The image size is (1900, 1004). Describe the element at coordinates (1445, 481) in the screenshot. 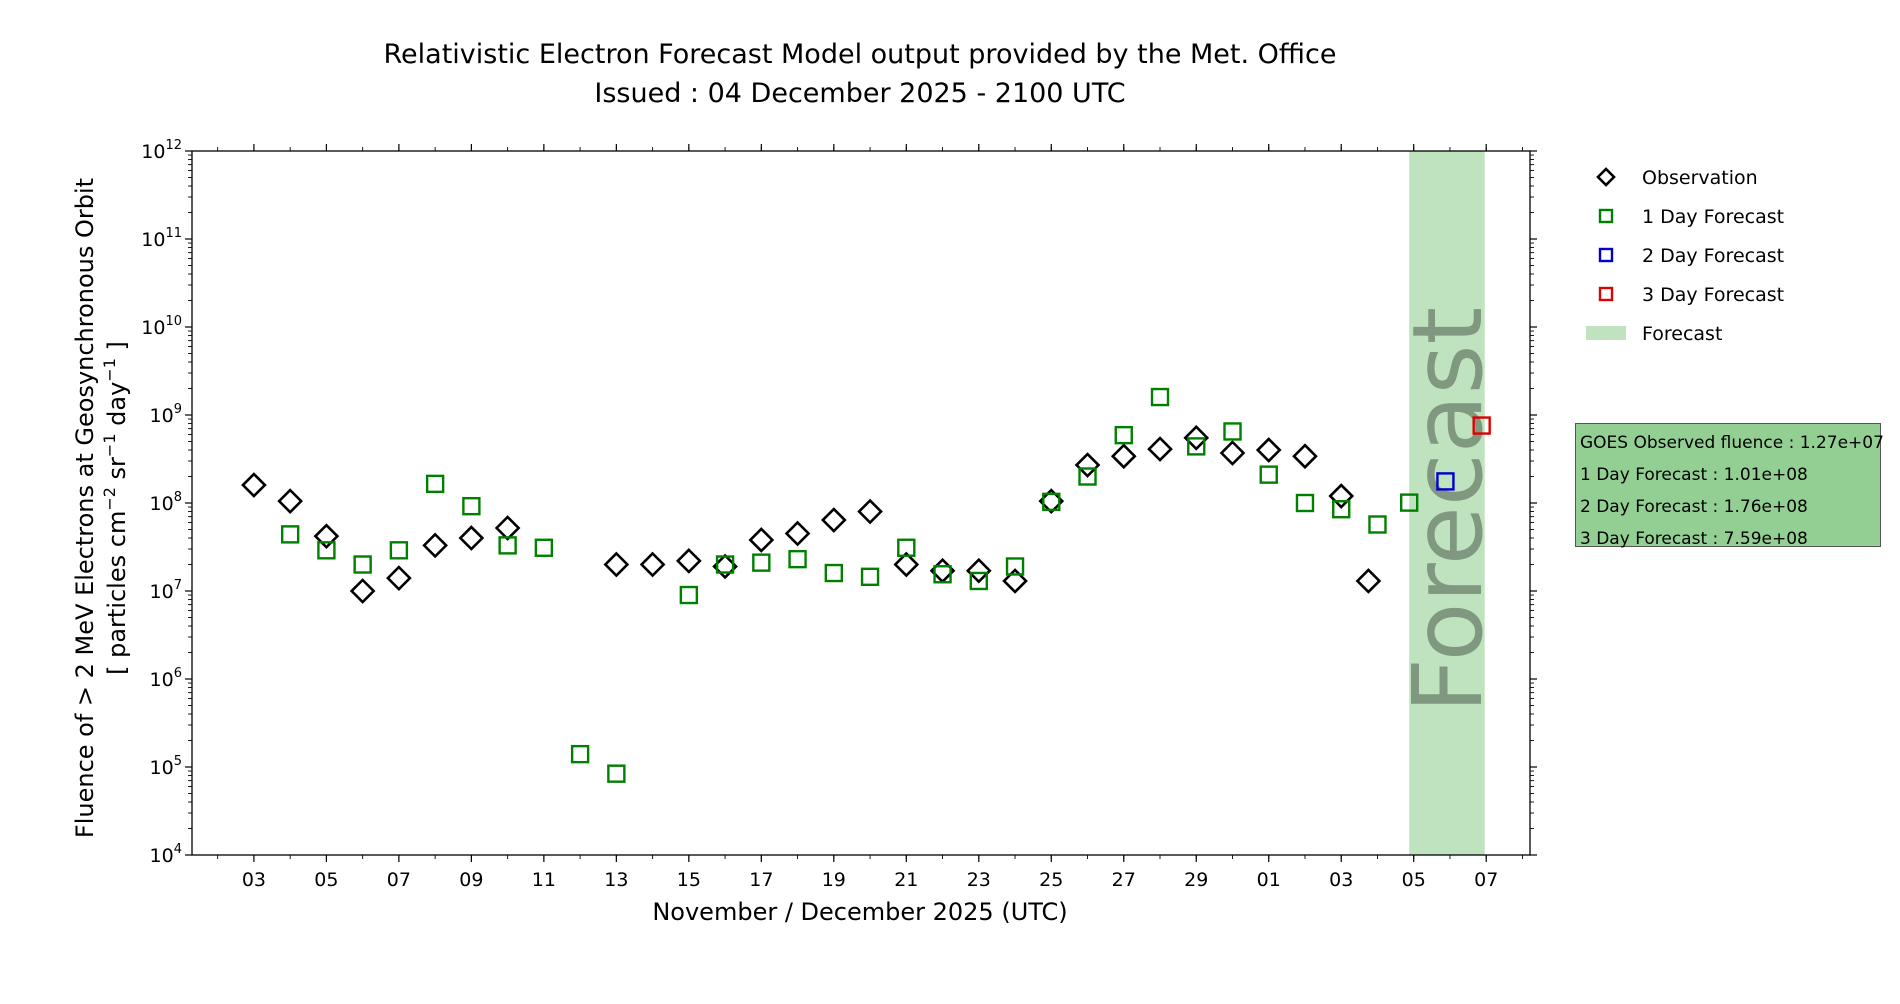

I see `2-day-forecast-point` at that location.